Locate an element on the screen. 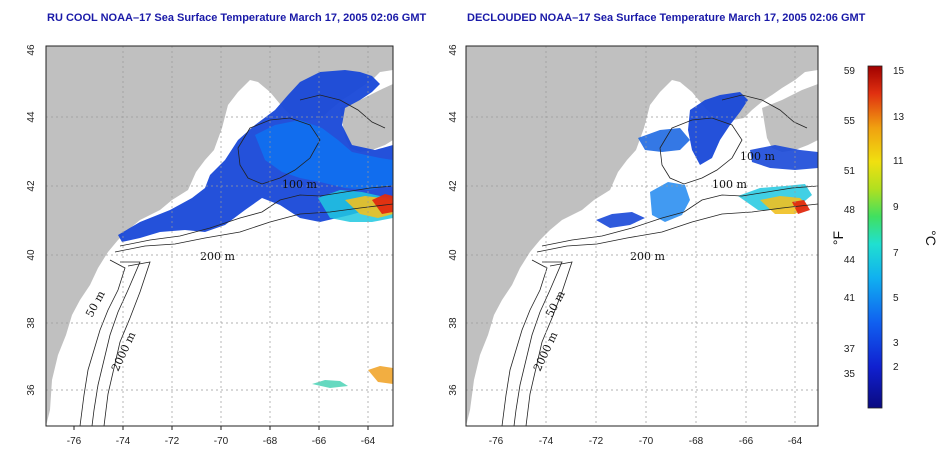 The image size is (950, 475). right-lon-tick: -72 is located at coordinates (596, 441).